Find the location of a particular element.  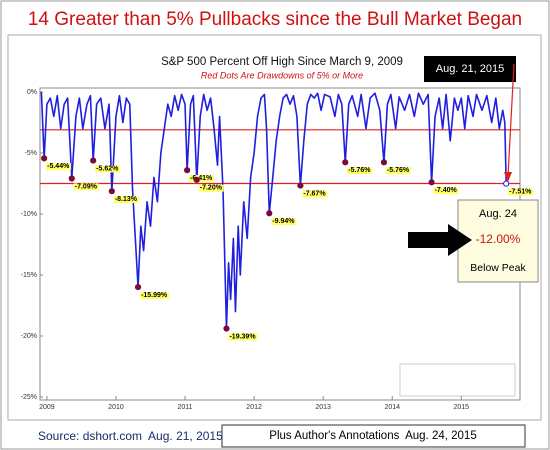

author-note: Plus Author's Annotations Aug. 24, 2015 is located at coordinates (372, 436).